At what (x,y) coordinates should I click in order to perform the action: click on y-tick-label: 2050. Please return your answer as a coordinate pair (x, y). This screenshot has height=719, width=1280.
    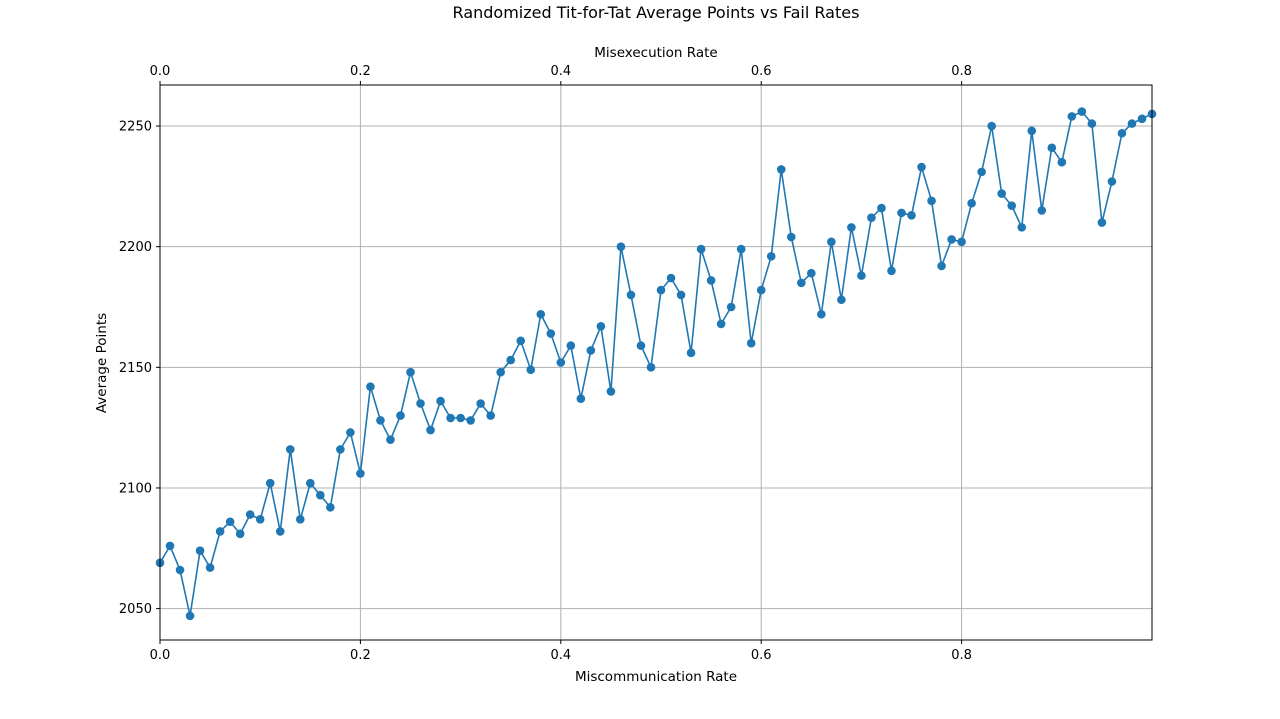
    Looking at the image, I should click on (135, 609).